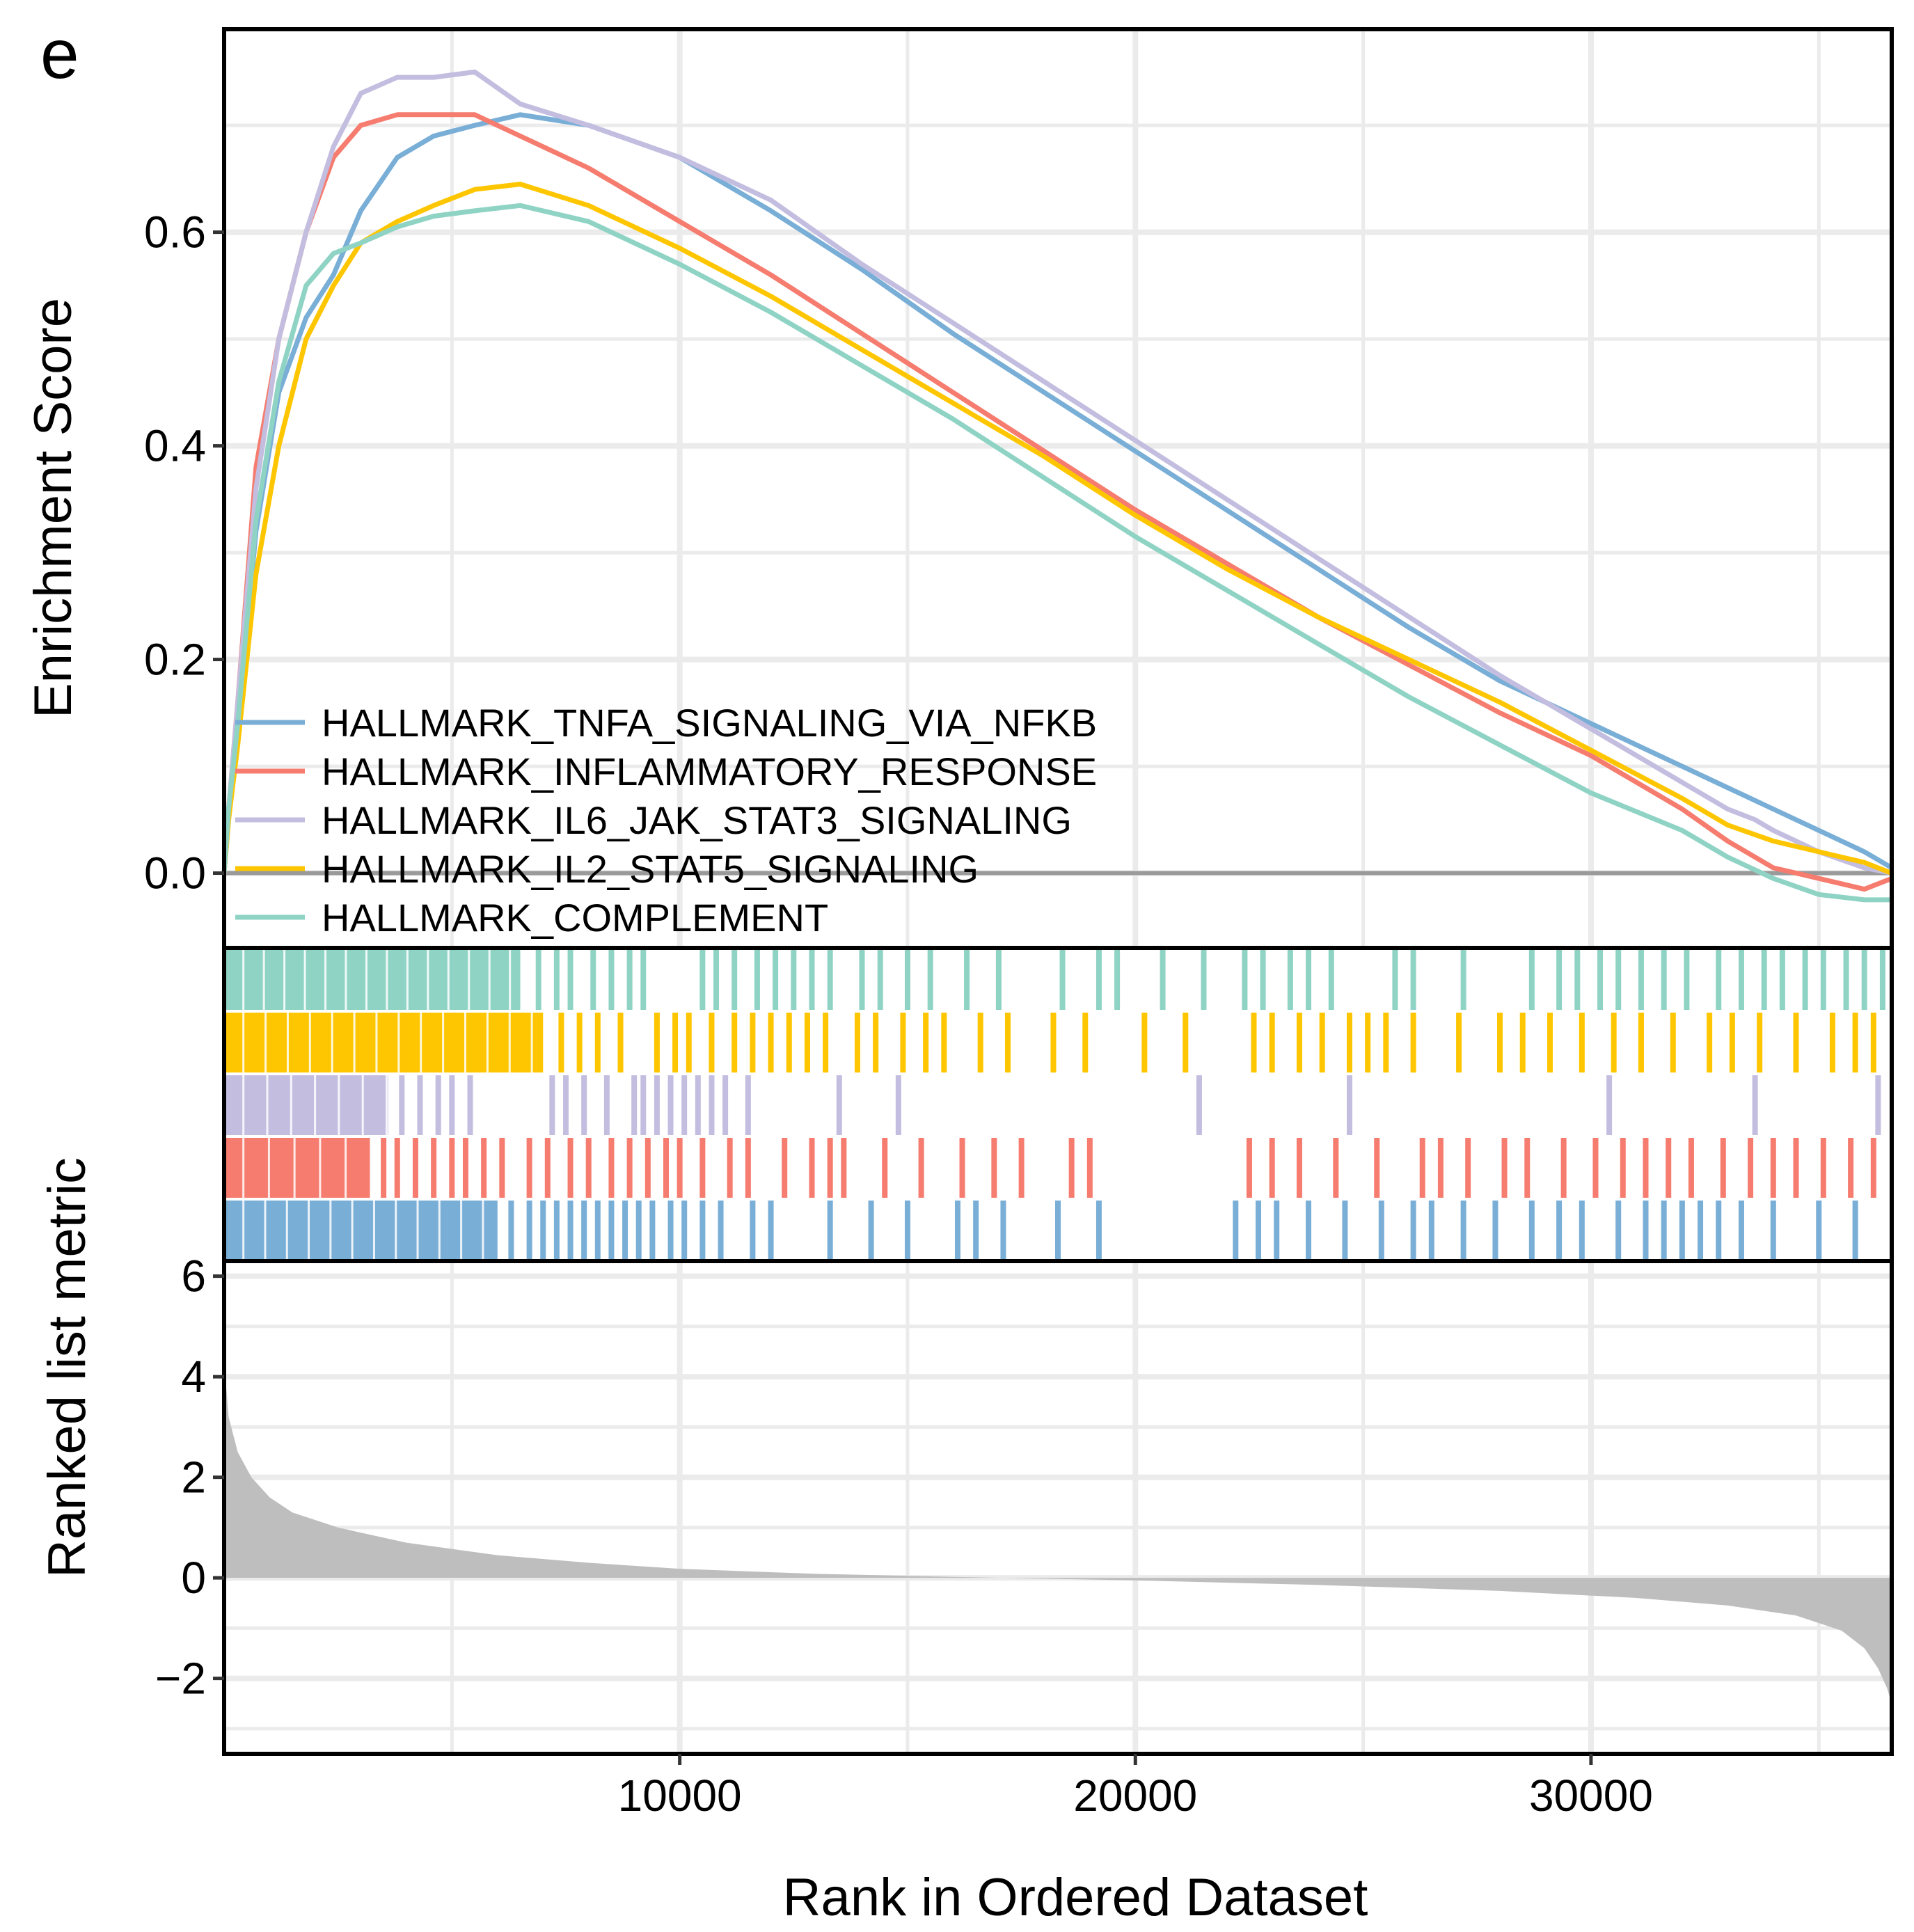 The width and height of the screenshot is (1914, 1932). What do you see at coordinates (709, 723) in the screenshot?
I see `legend-label: HALLMARK_TNFA_SIGNALING_VIA_NFKB` at bounding box center [709, 723].